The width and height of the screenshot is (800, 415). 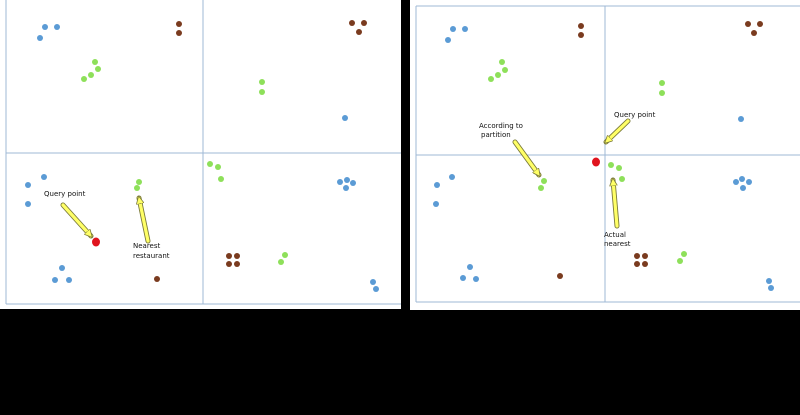 What do you see at coordinates (147, 246) in the screenshot?
I see `nearest-restaurant-label-line1: Nearest` at bounding box center [147, 246].